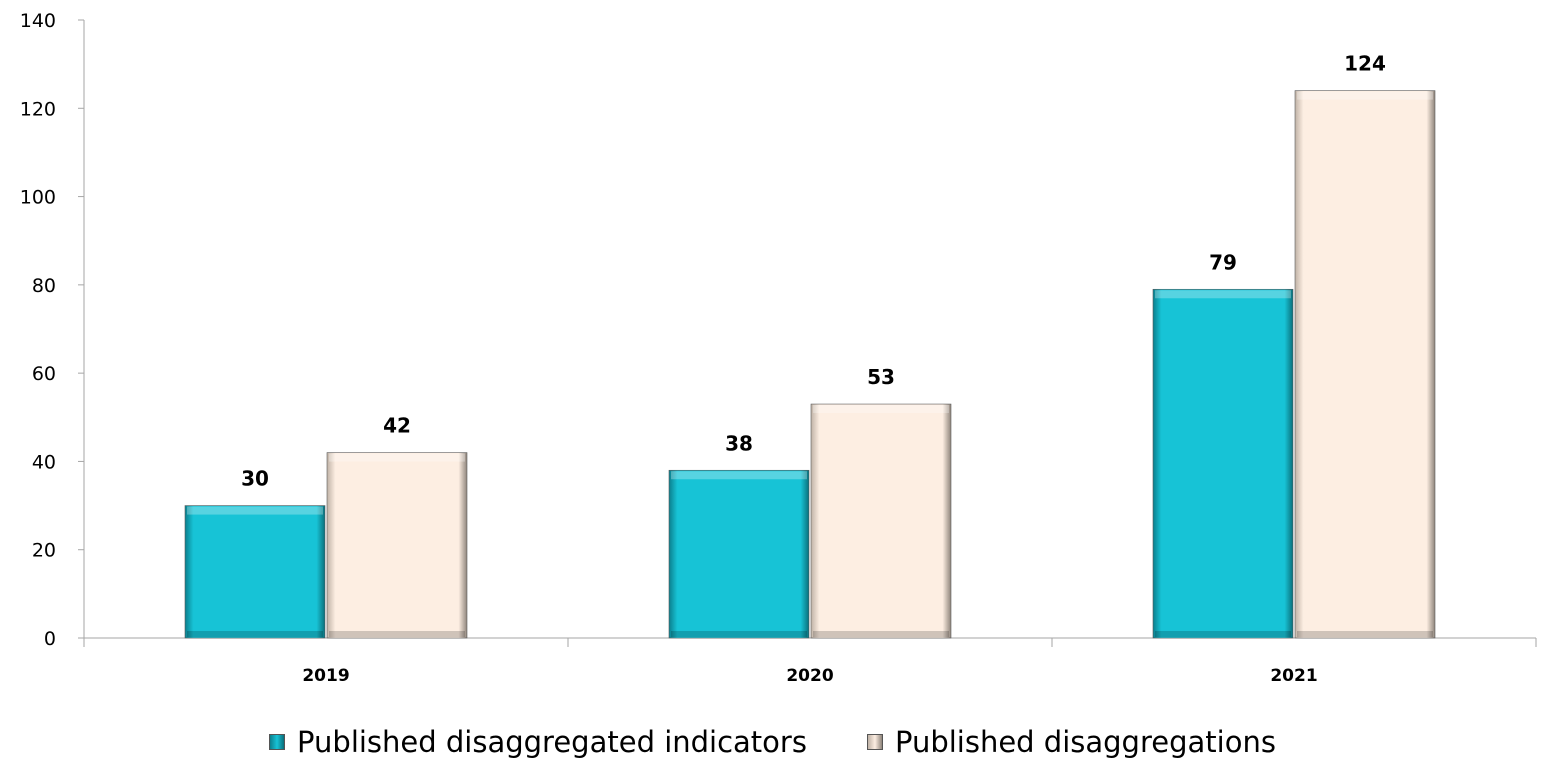 The height and width of the screenshot is (762, 1545). Describe the element at coordinates (50, 639) in the screenshot. I see `y-tick-label: 0` at that location.